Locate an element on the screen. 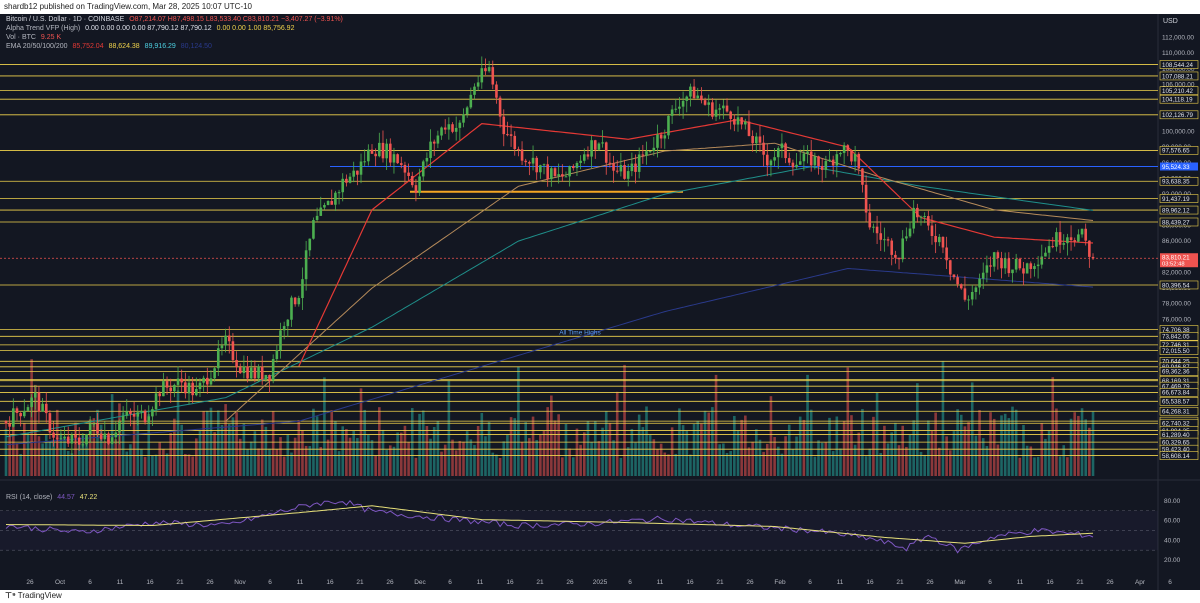  level-label: 108,544.24 is located at coordinates (1178, 65).